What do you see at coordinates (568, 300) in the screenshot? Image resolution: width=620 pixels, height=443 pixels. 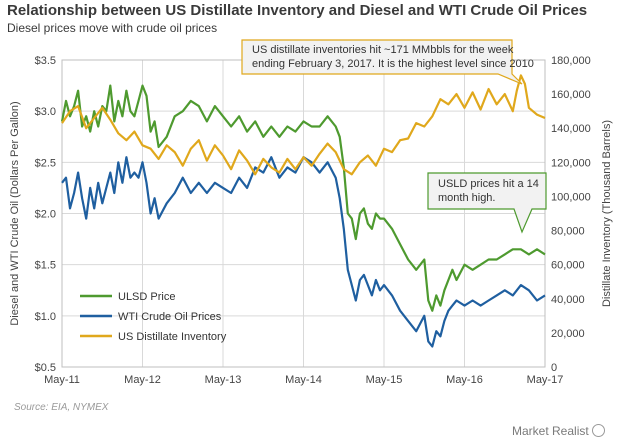 I see `y2-tick-label: 40,000` at bounding box center [568, 300].